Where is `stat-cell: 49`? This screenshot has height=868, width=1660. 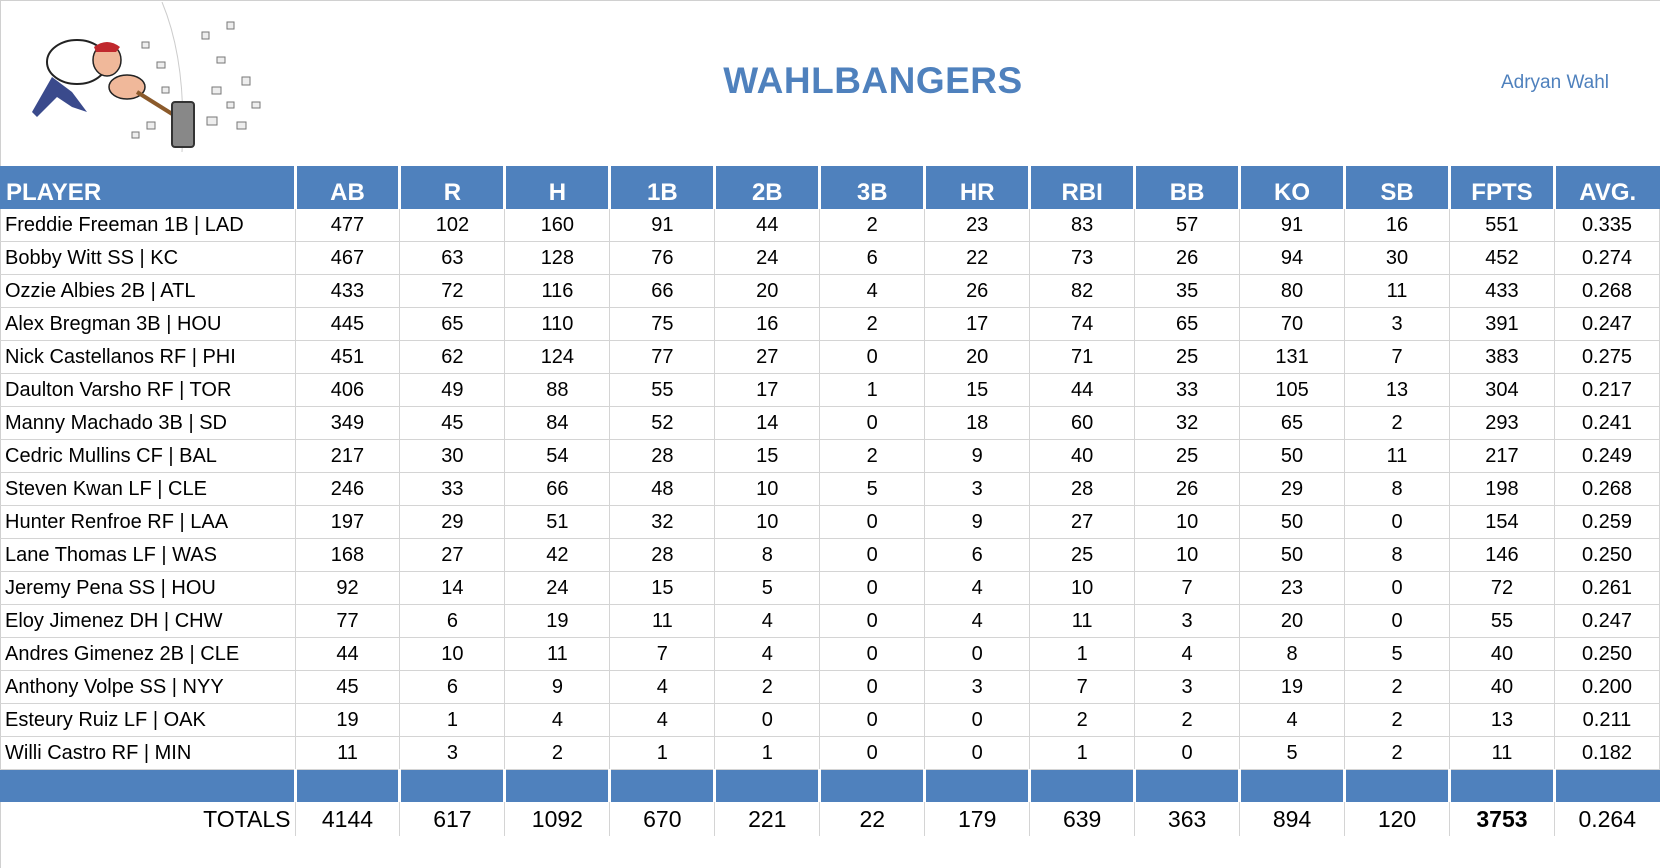
stat-cell: 49 is located at coordinates (452, 390).